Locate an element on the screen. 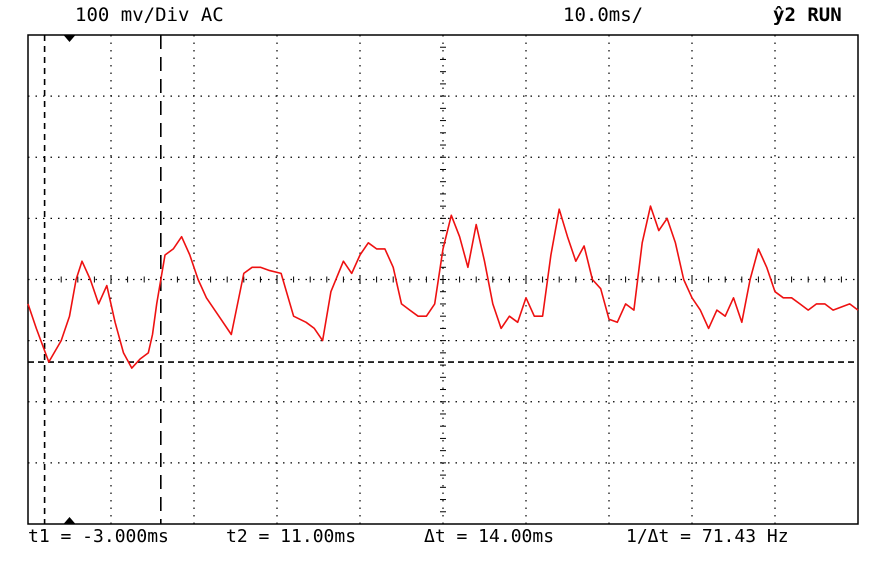  trigger-status: ŷ2 RUN is located at coordinates (807, 15).